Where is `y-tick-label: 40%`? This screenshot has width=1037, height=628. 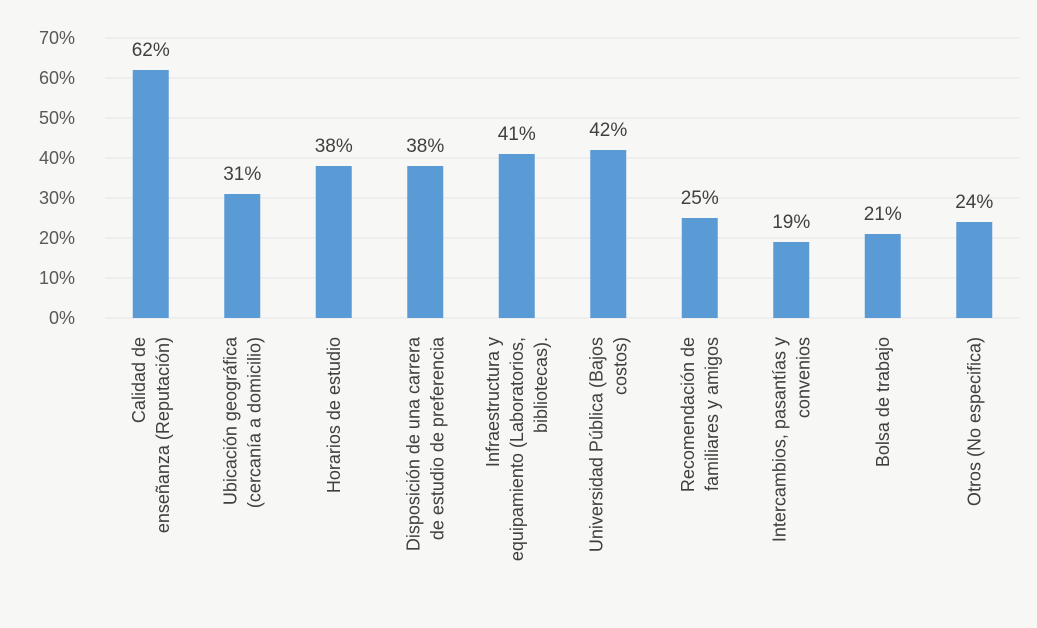 y-tick-label: 40% is located at coordinates (57, 158).